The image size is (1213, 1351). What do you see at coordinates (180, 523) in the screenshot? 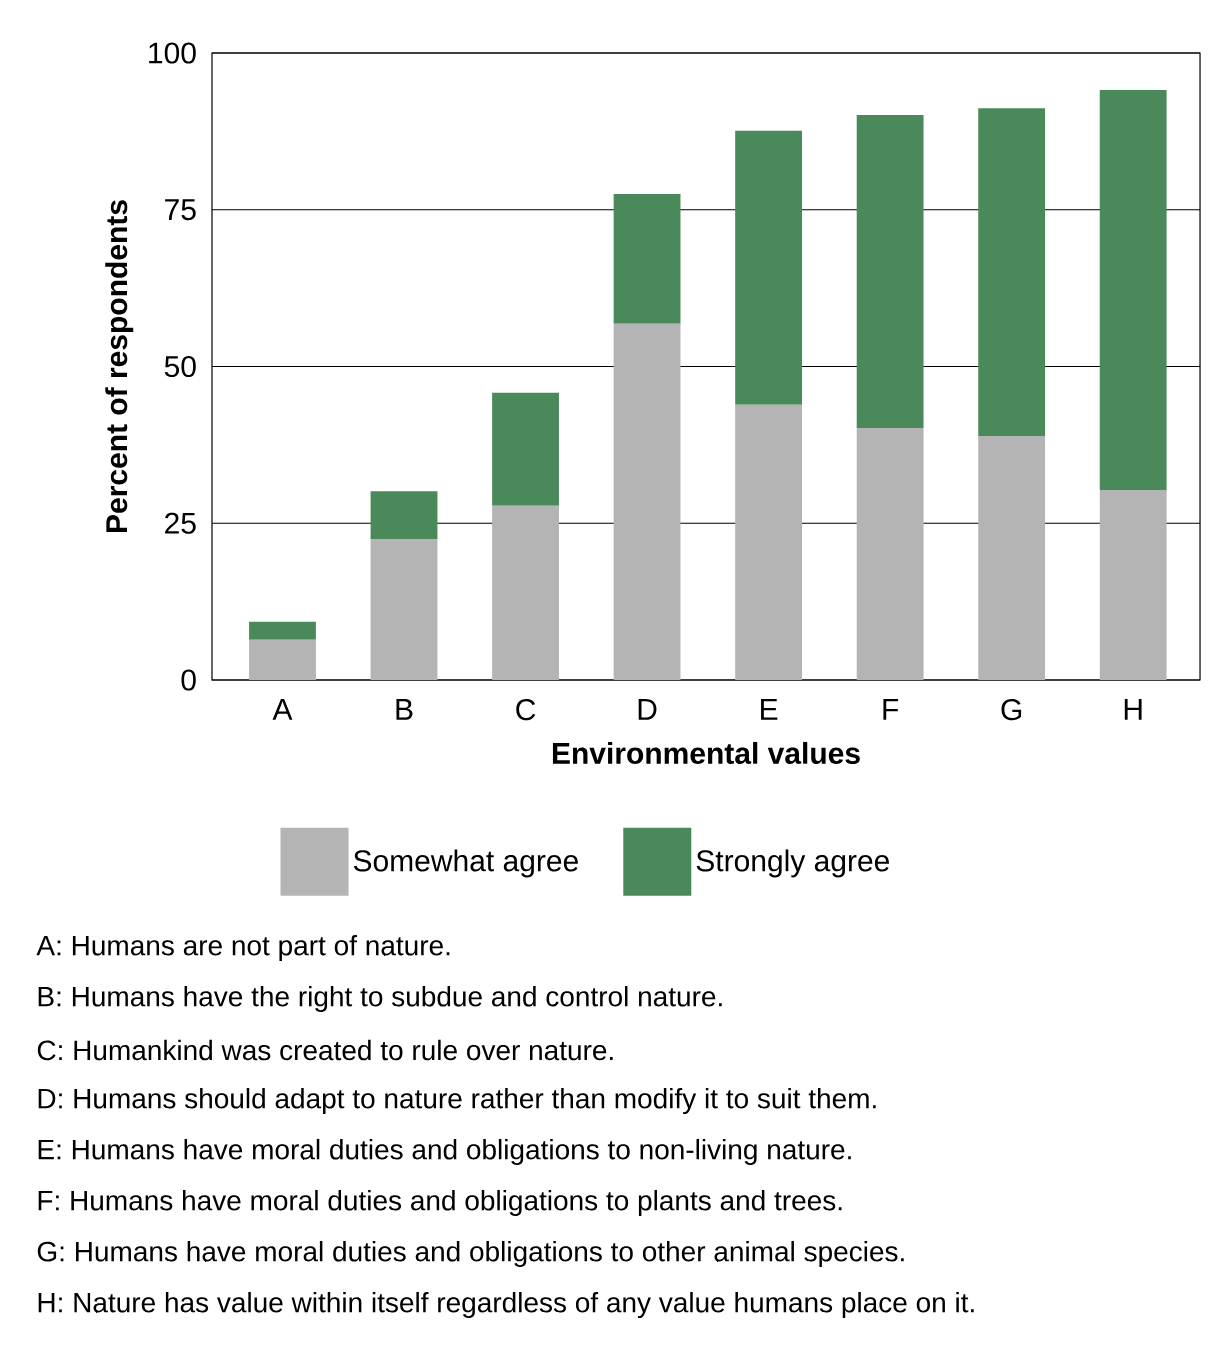
I see `y-tick-label: 25` at bounding box center [180, 523].